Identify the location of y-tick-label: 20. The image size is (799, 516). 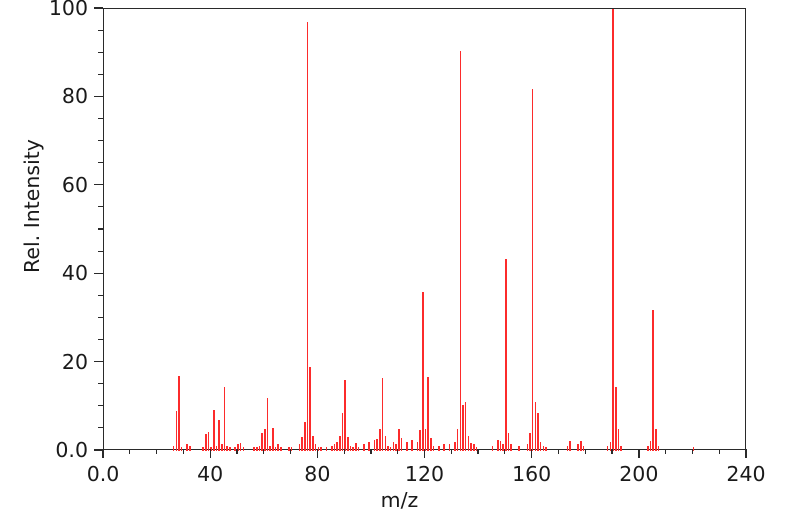
(74, 361).